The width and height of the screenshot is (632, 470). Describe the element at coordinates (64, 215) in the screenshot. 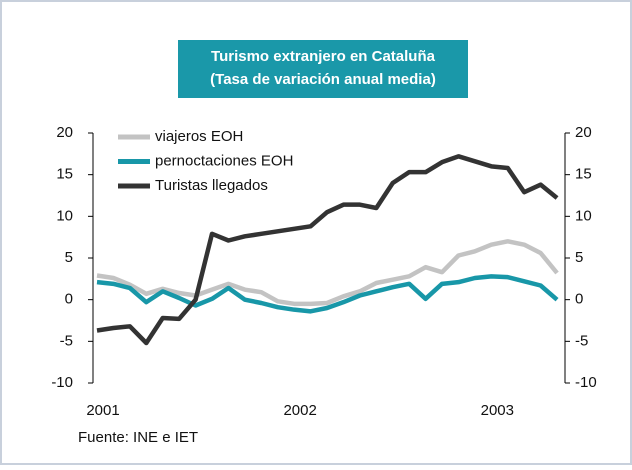

I see `y-tick-label: 10` at that location.